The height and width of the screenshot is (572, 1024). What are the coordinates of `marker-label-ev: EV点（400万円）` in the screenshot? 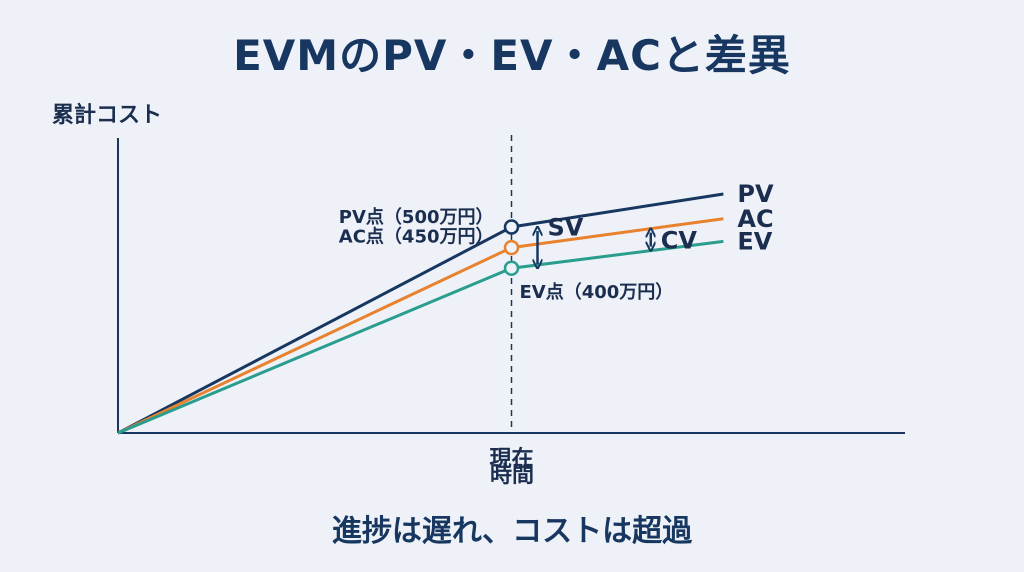 It's located at (597, 292).